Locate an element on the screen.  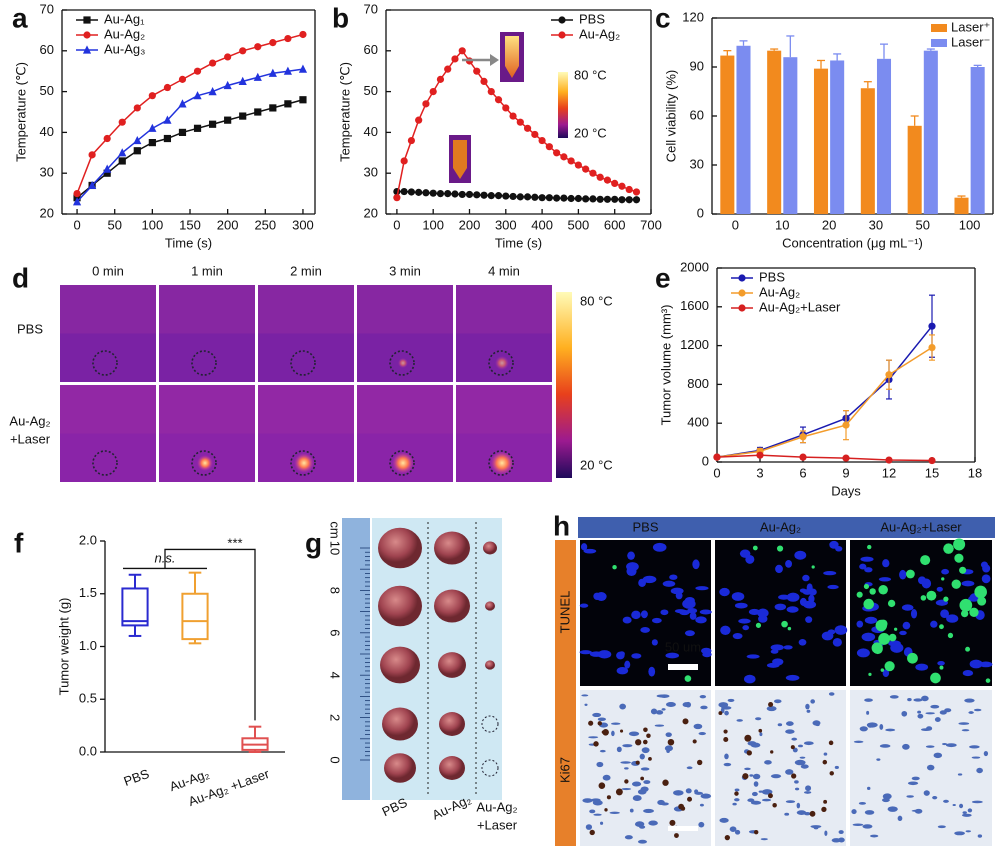
legend-label: PBS is located at coordinates (592, 18).